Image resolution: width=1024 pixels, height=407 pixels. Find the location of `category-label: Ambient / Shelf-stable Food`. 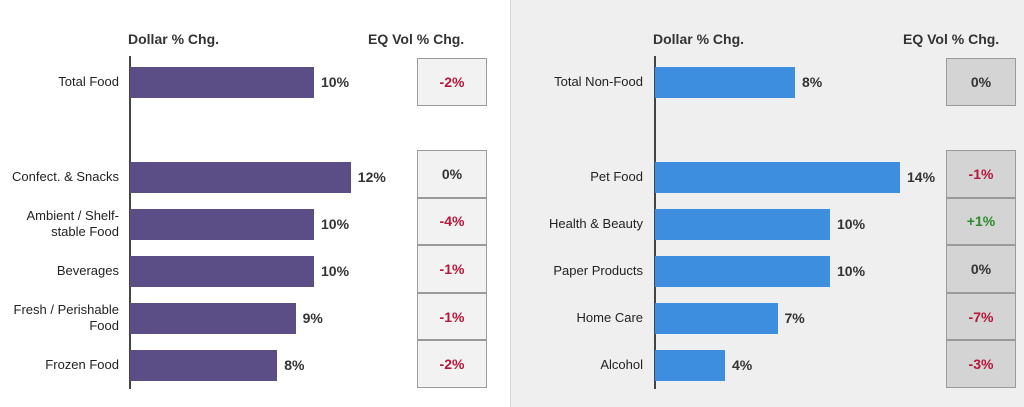

category-label: Ambient / Shelf-stable Food is located at coordinates (60, 224).